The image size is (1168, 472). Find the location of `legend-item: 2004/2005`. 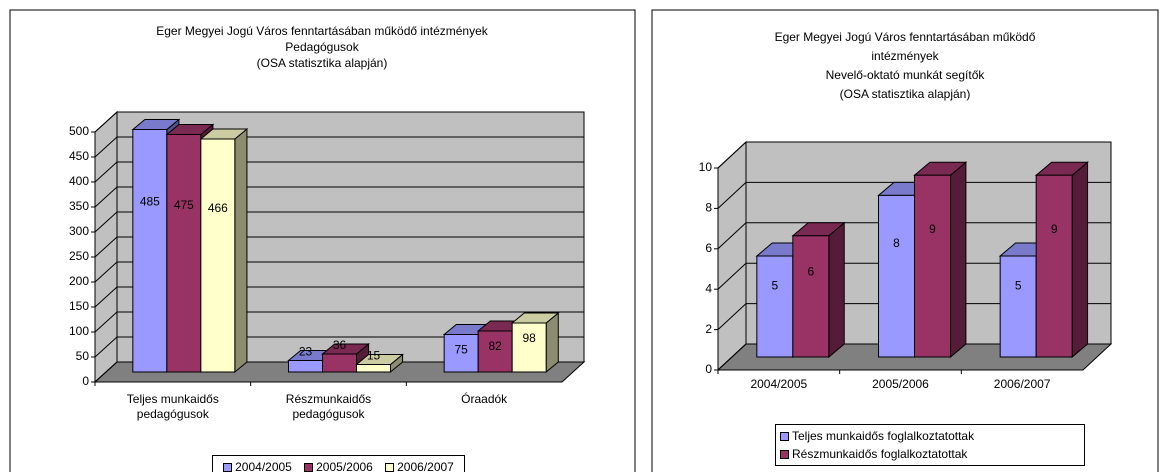

legend-item: 2004/2005 is located at coordinates (257, 465).